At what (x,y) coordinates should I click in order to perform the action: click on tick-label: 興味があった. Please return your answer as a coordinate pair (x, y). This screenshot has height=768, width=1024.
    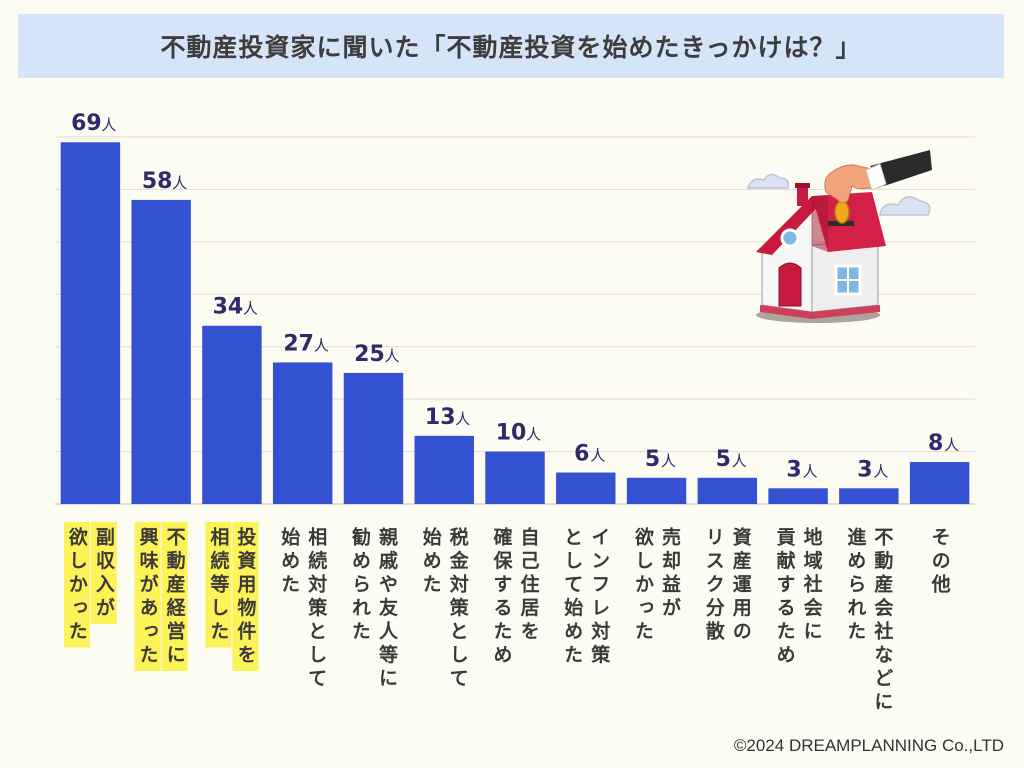
    Looking at the image, I should click on (148, 597).